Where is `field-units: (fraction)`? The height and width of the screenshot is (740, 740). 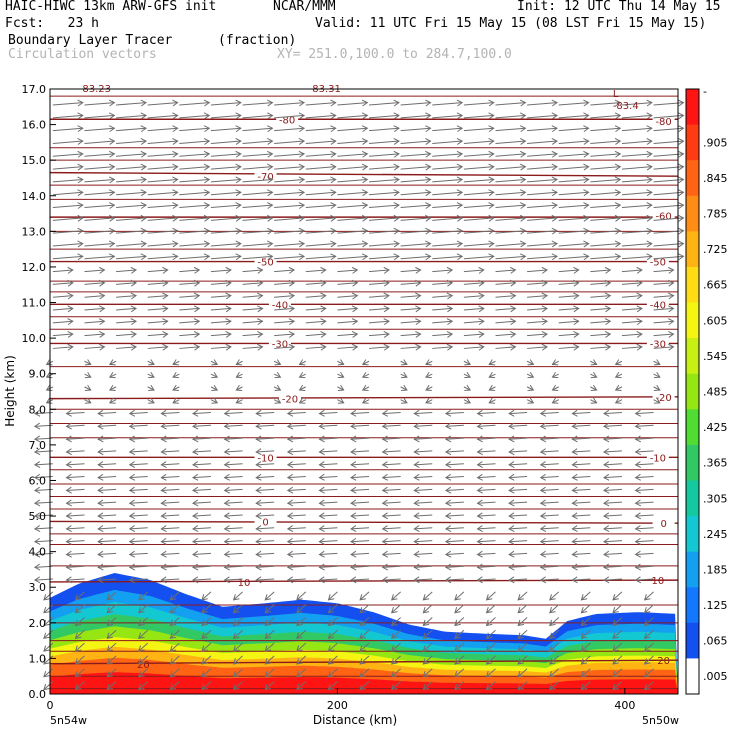
field-units: (fraction) is located at coordinates (257, 40).